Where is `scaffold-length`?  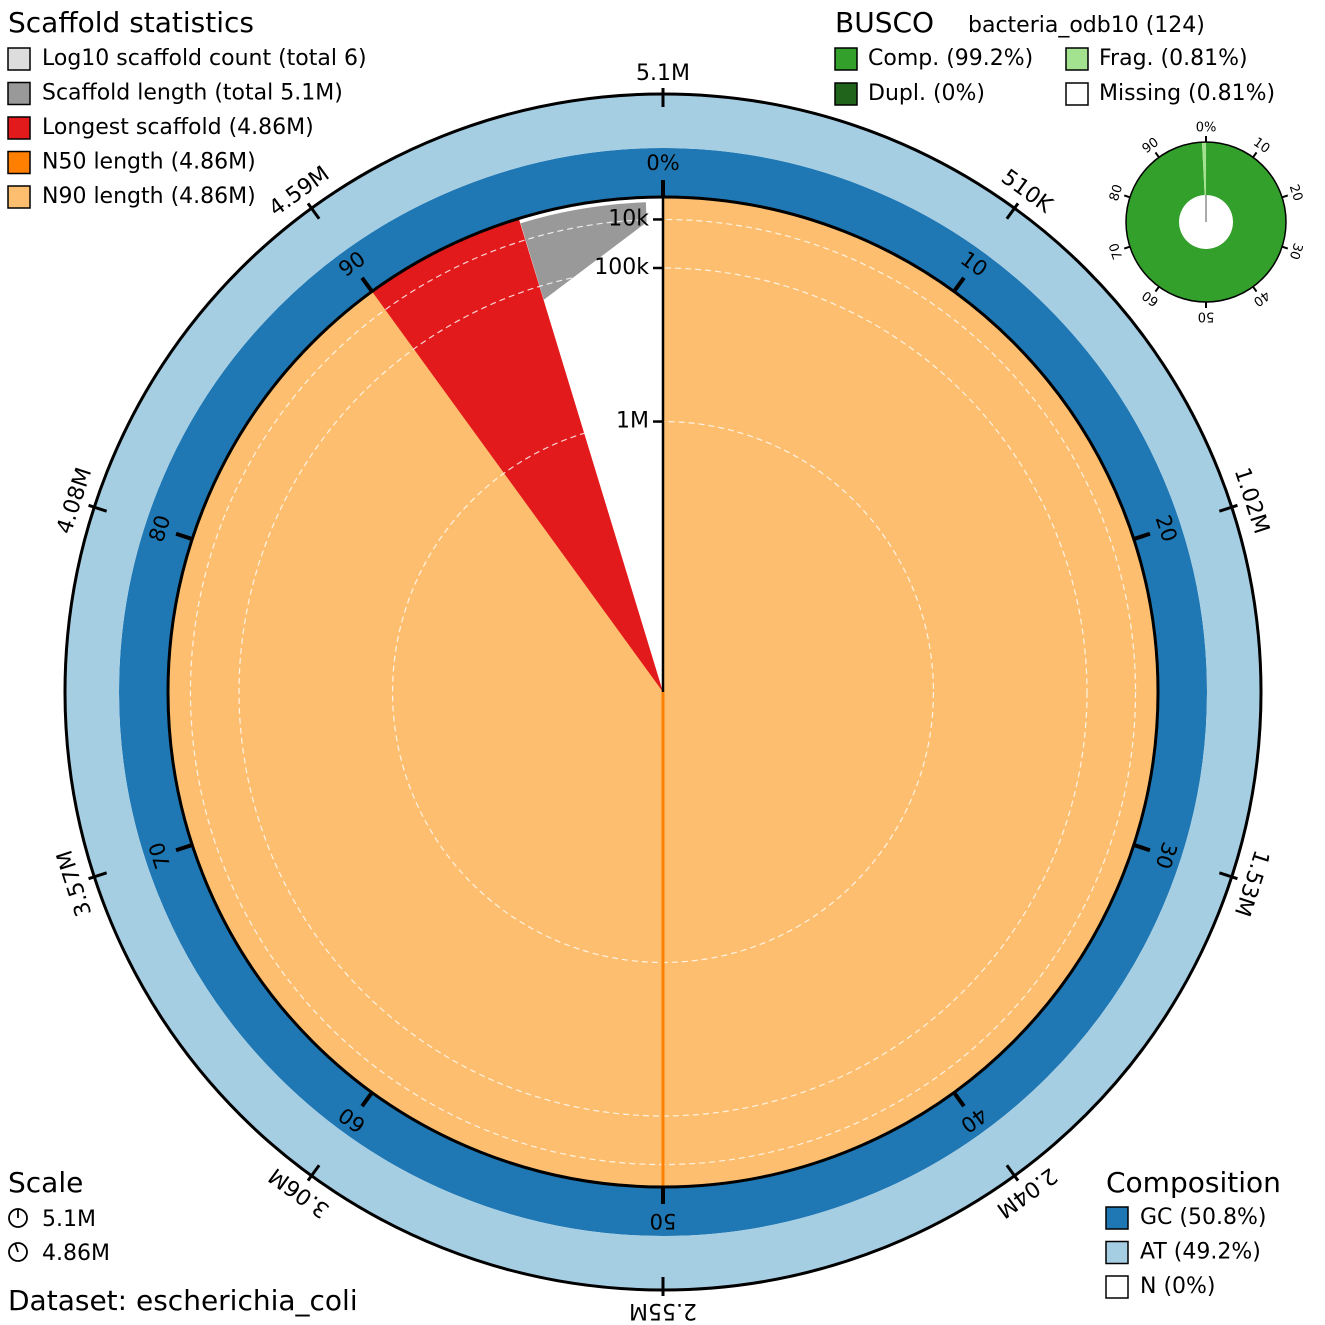
scaffold-length is located at coordinates (583, 251).